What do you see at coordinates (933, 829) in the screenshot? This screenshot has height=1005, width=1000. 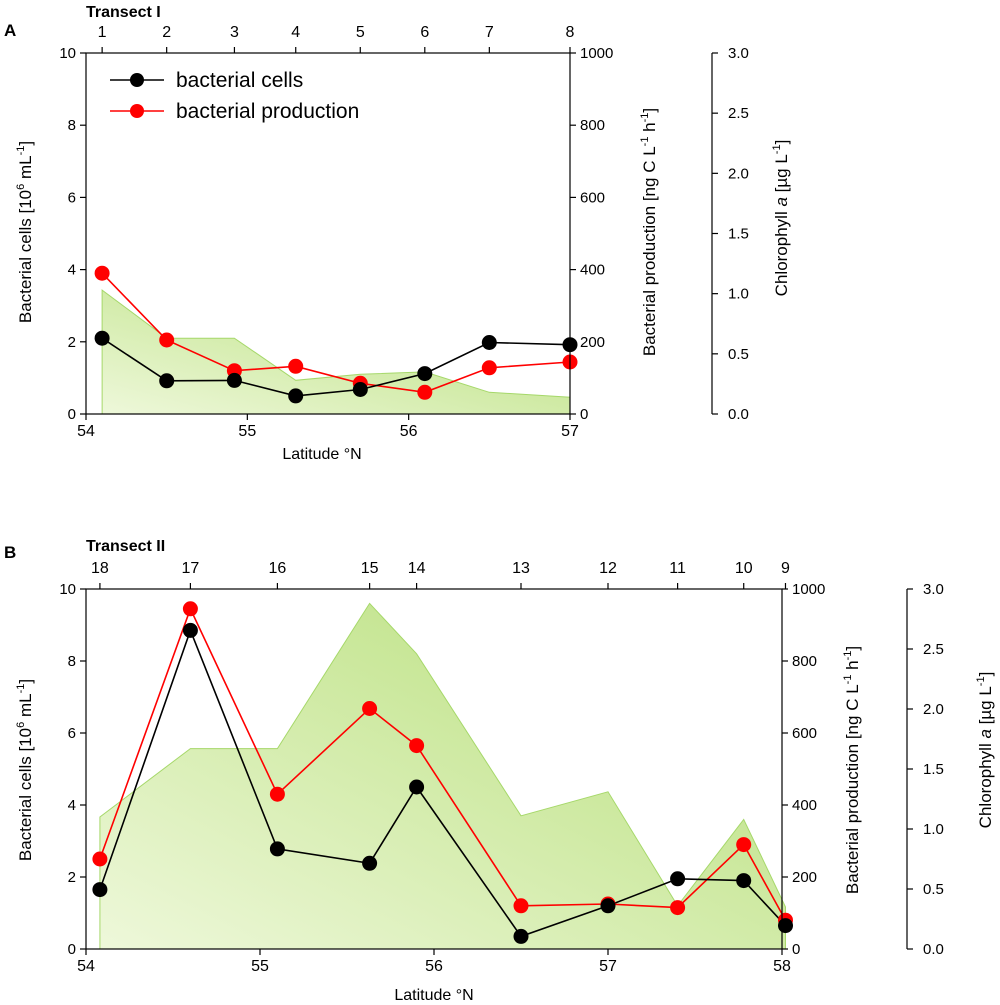 I see `chlorophyll-tick-label: 1.0` at bounding box center [933, 829].